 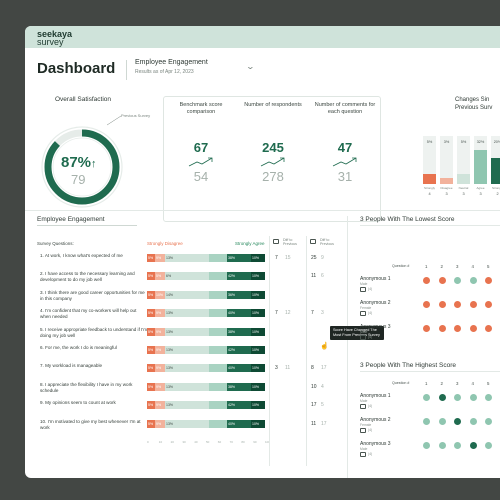 I want to click on survey-title: Employee Engagement, so click(x=171, y=62).